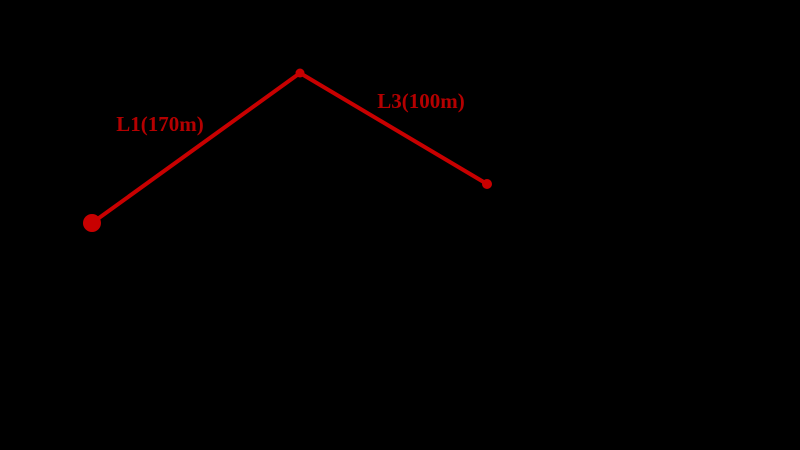 The height and width of the screenshot is (450, 800). What do you see at coordinates (160, 124) in the screenshot?
I see `segment-label-l1: L1(170m)` at bounding box center [160, 124].